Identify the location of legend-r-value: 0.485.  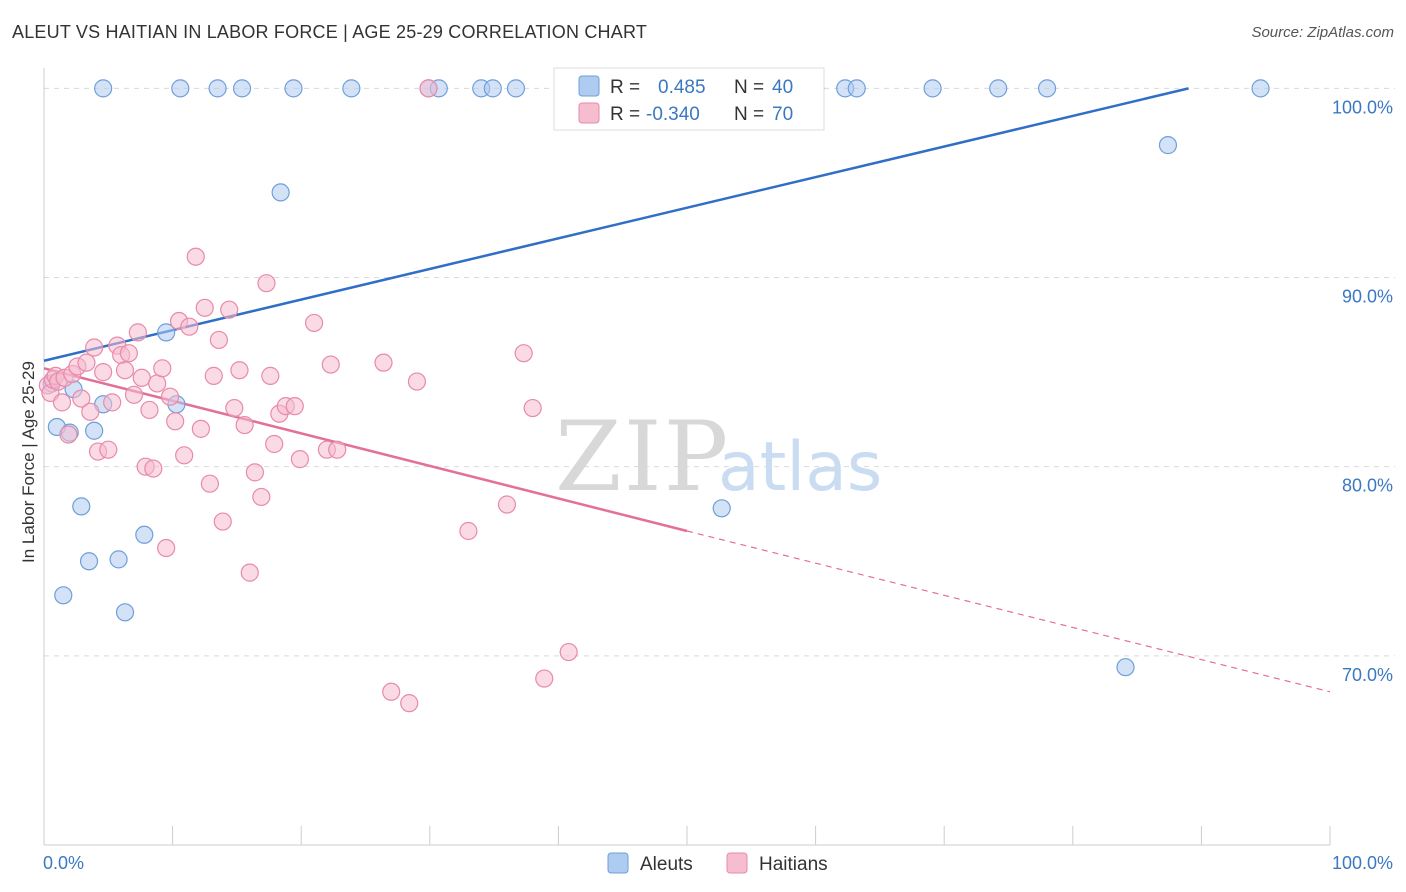
(682, 87).